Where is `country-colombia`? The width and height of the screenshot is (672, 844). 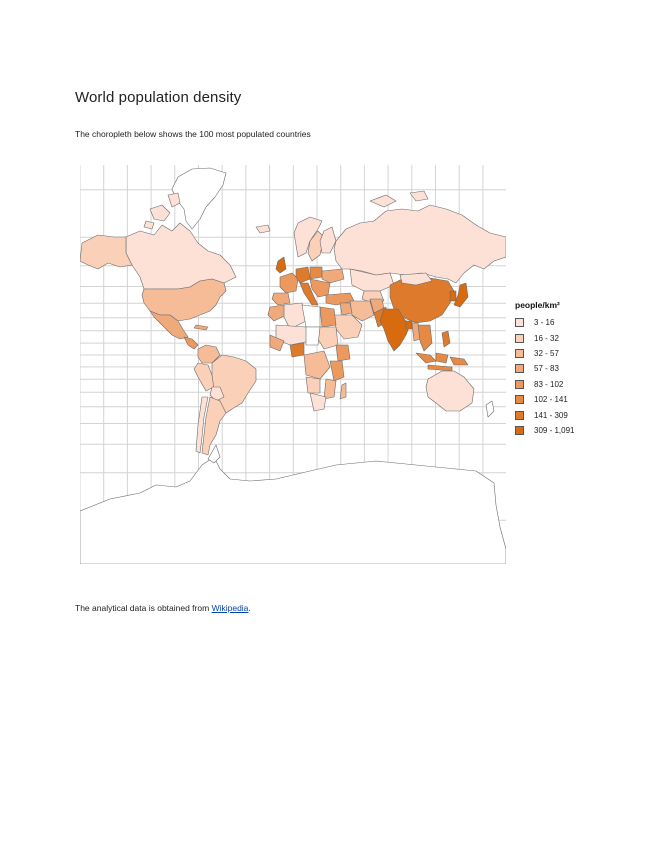 country-colombia is located at coordinates (209, 354).